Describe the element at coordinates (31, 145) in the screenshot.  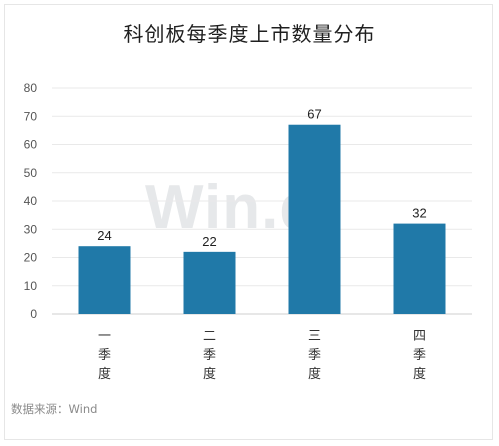
I see `y-tick-label: 60` at that location.